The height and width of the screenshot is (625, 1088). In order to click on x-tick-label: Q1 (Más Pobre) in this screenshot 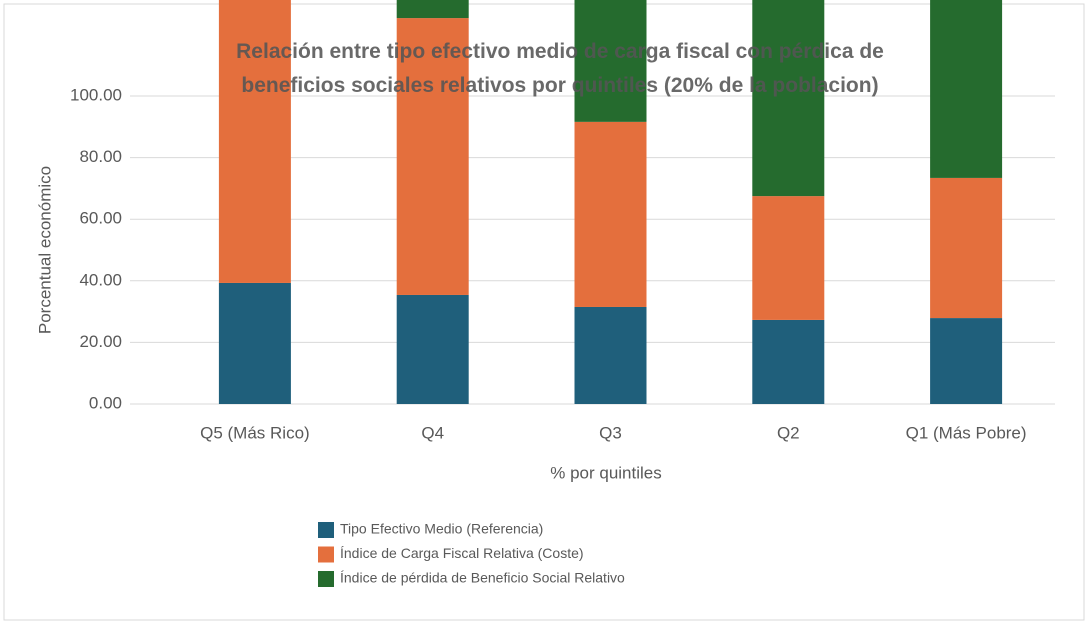, I will do `click(966, 432)`.